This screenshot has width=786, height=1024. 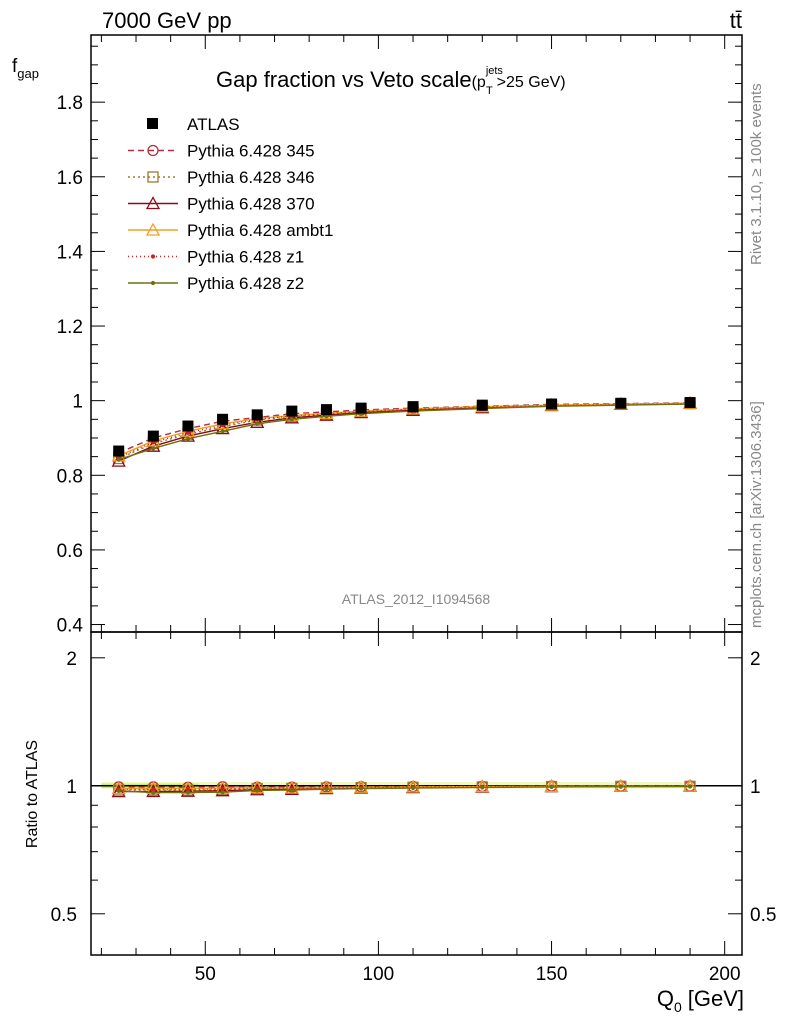 What do you see at coordinates (167, 20) in the screenshot?
I see `header-left: 7000 GeV pp` at bounding box center [167, 20].